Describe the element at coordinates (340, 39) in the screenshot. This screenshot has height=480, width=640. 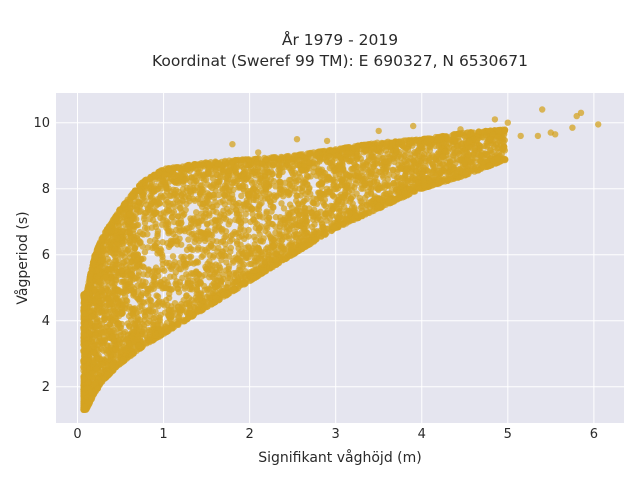
I see `chart-title-line1: År 1979 - 2019` at that location.